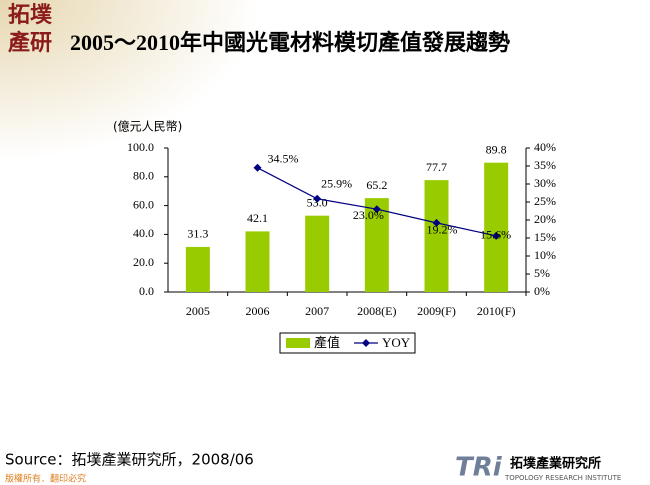 Image resolution: width=650 pixels, height=485 pixels. I want to click on legend-swatch, so click(298, 343).